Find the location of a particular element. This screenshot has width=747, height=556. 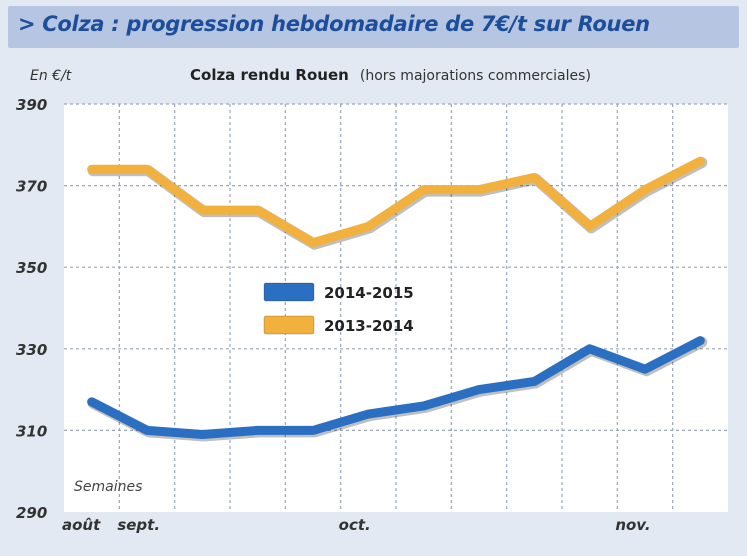

x-tick-label: août is located at coordinates (81, 525).